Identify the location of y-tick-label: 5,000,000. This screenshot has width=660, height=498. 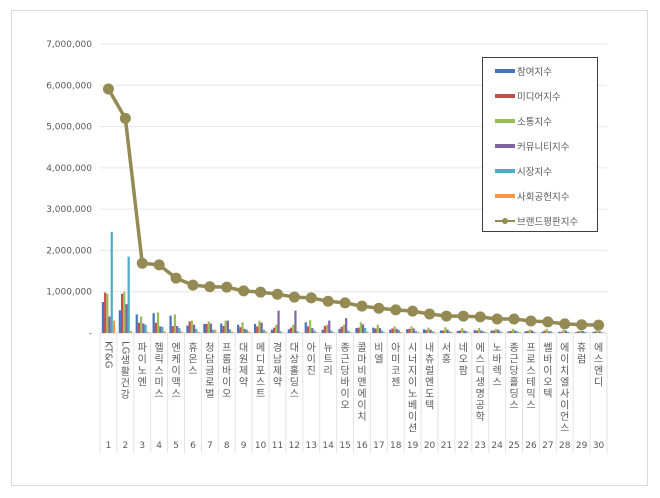
(69, 128).